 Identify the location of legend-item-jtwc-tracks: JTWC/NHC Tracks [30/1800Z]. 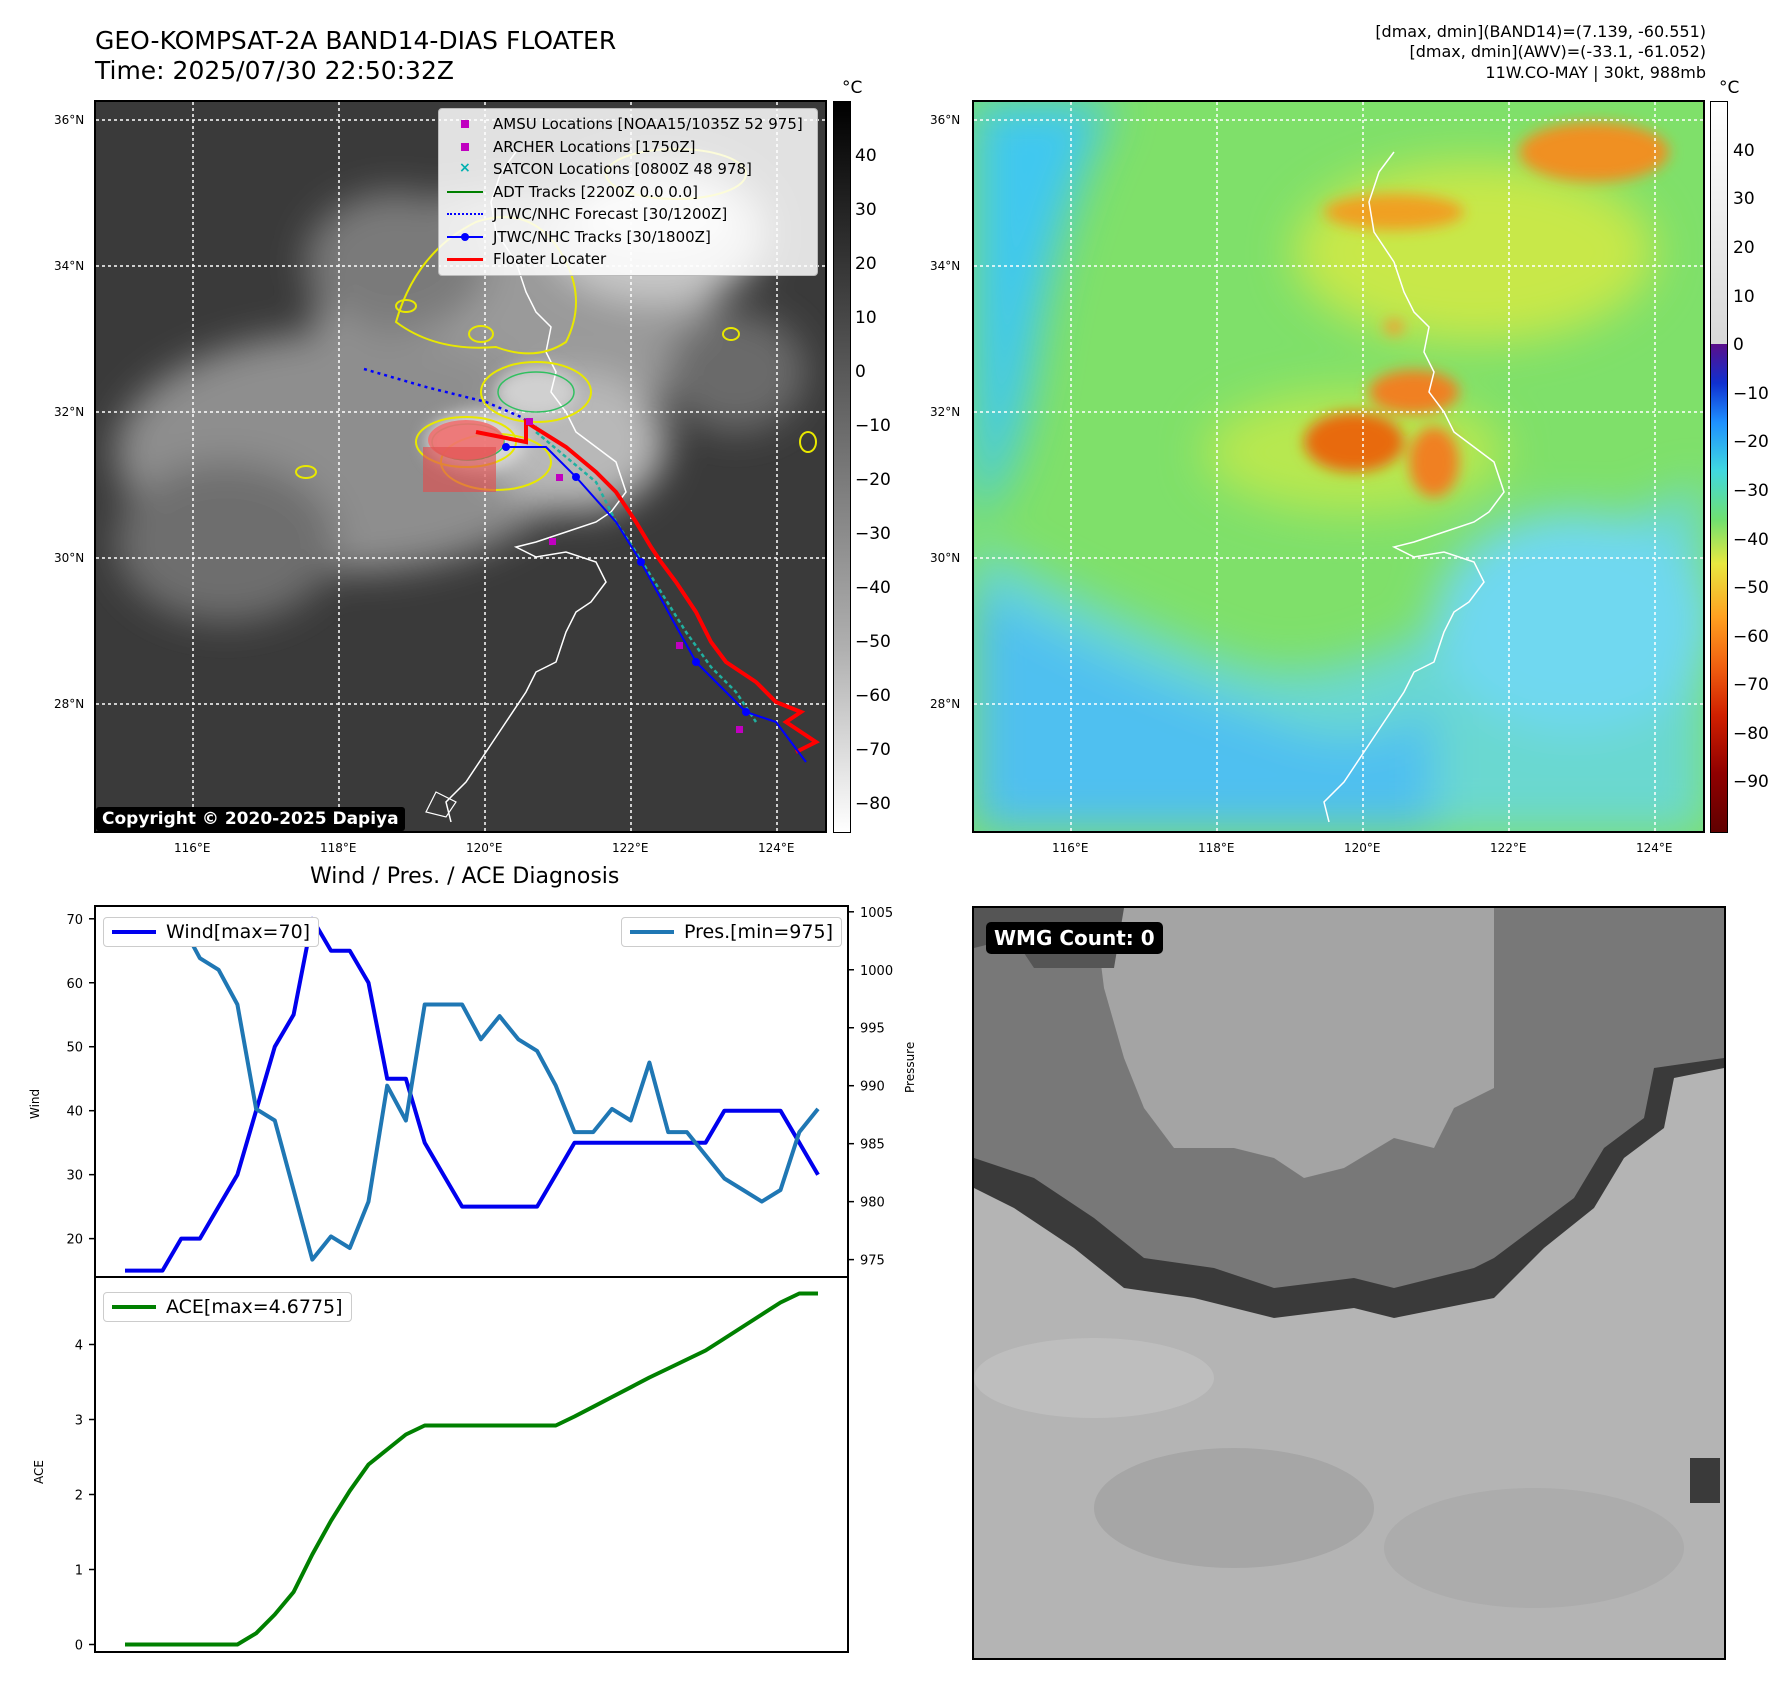
(627, 237).